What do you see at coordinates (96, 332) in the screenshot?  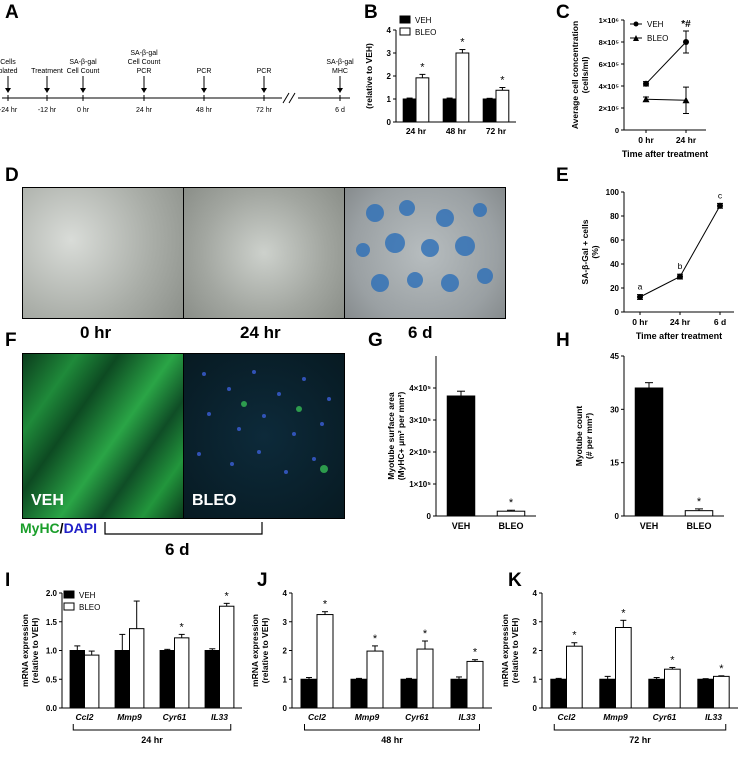 I see `micrograph-label-0hr: 0 hr` at bounding box center [96, 332].